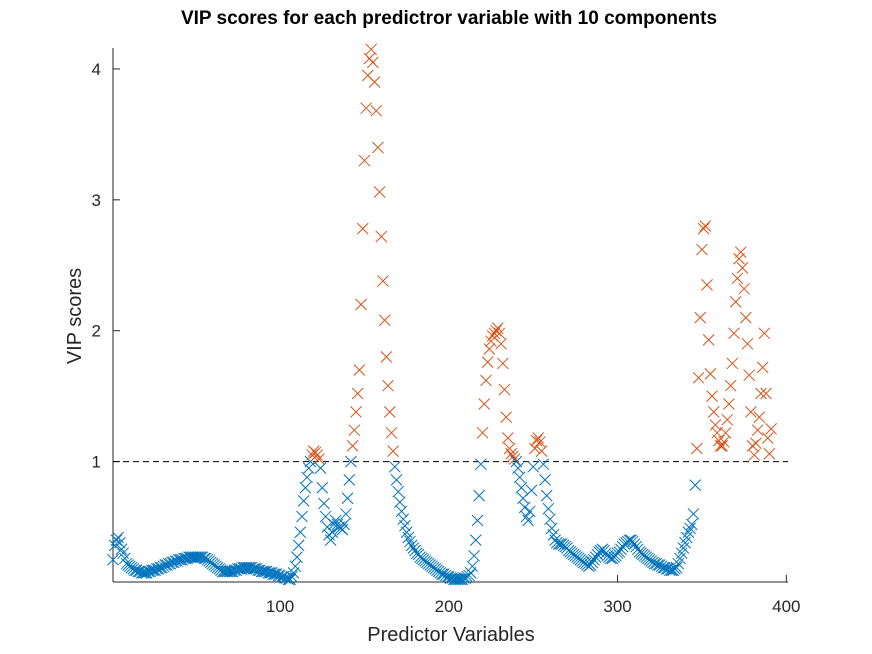  What do you see at coordinates (96, 200) in the screenshot?
I see `y-tick-label: 3` at bounding box center [96, 200].